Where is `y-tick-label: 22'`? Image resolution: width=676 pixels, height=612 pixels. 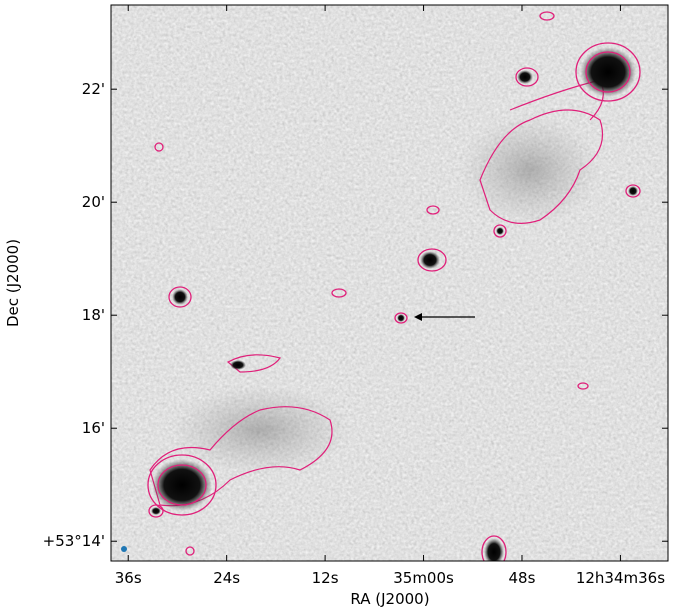 y-tick-label: 22' is located at coordinates (93, 89).